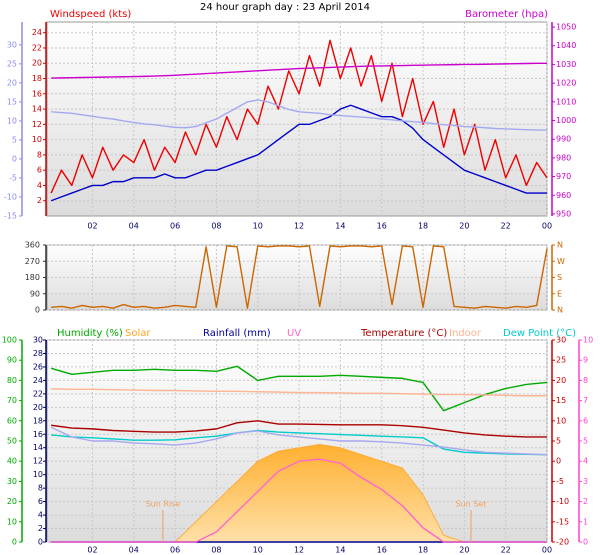  What do you see at coordinates (32, 245) in the screenshot?
I see `y-tick-label: 360` at bounding box center [32, 245].